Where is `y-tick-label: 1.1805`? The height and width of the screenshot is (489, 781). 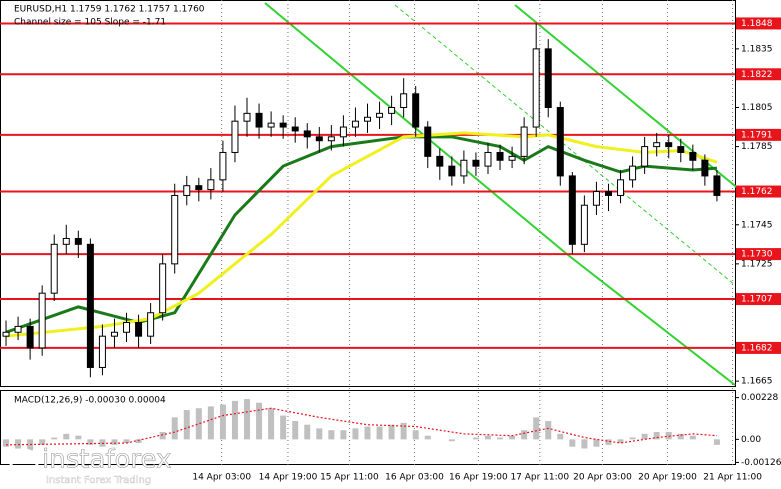 y-tick-label: 1.1805 is located at coordinates (757, 108).